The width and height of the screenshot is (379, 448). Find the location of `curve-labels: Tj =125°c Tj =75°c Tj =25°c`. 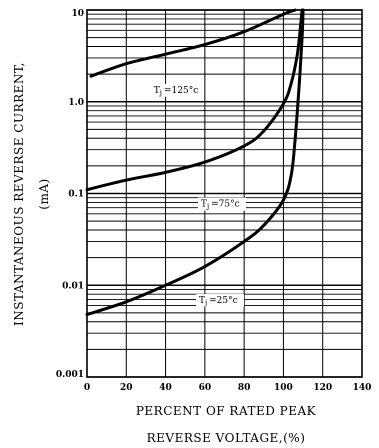

curve-labels: Tj =125°c Tj =75°c Tj =25°c is located at coordinates (198, 195).